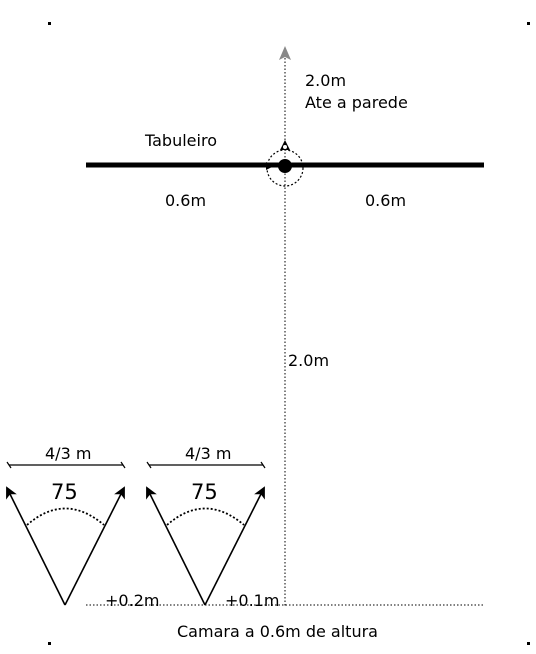  What do you see at coordinates (308, 360) in the screenshot?
I see `camera-distance-label: 2.0m` at bounding box center [308, 360].